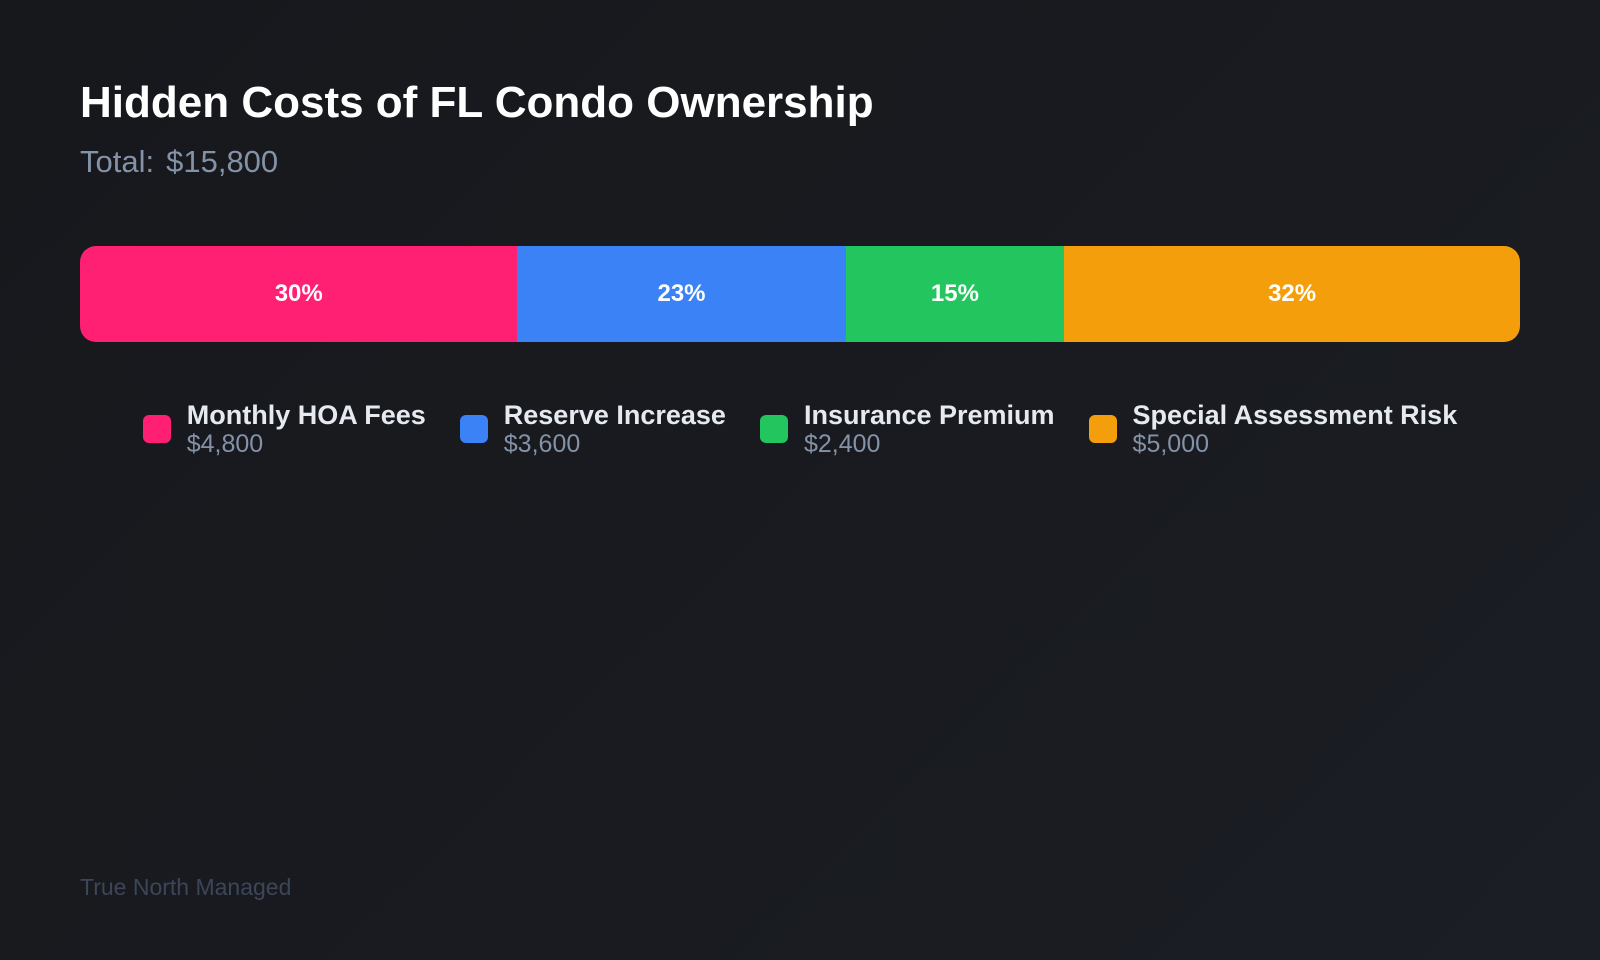 The height and width of the screenshot is (960, 1600). Describe the element at coordinates (1295, 415) in the screenshot. I see `legend-label: Special Assessment Risk` at that location.